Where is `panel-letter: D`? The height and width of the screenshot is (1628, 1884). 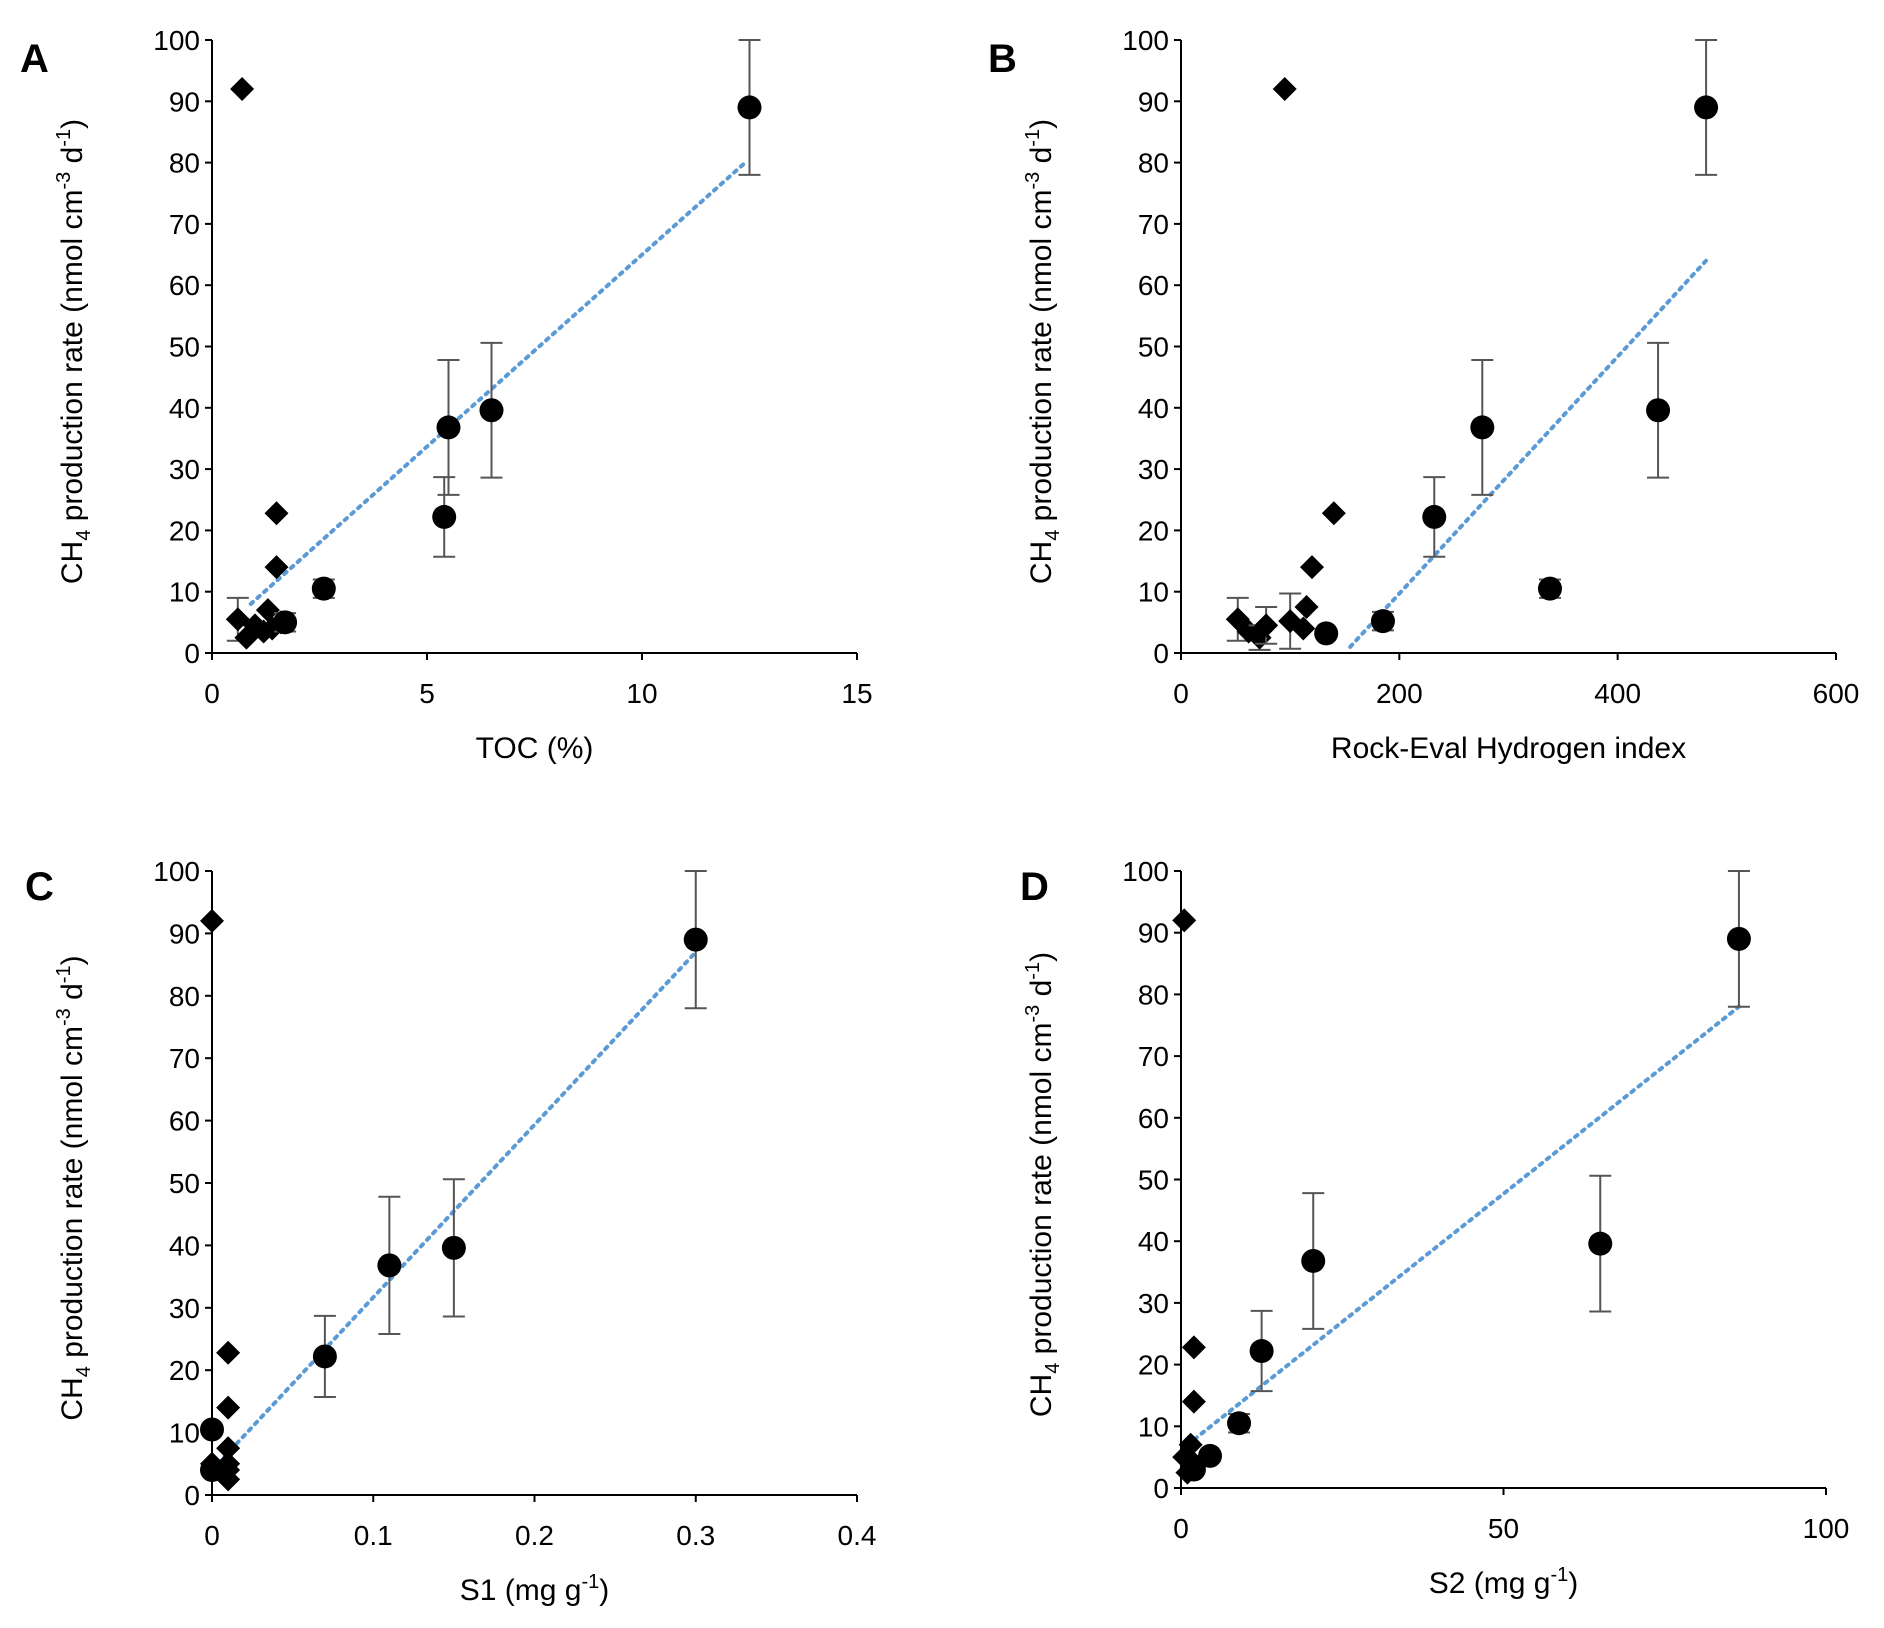 panel-letter: D is located at coordinates (1034, 887).